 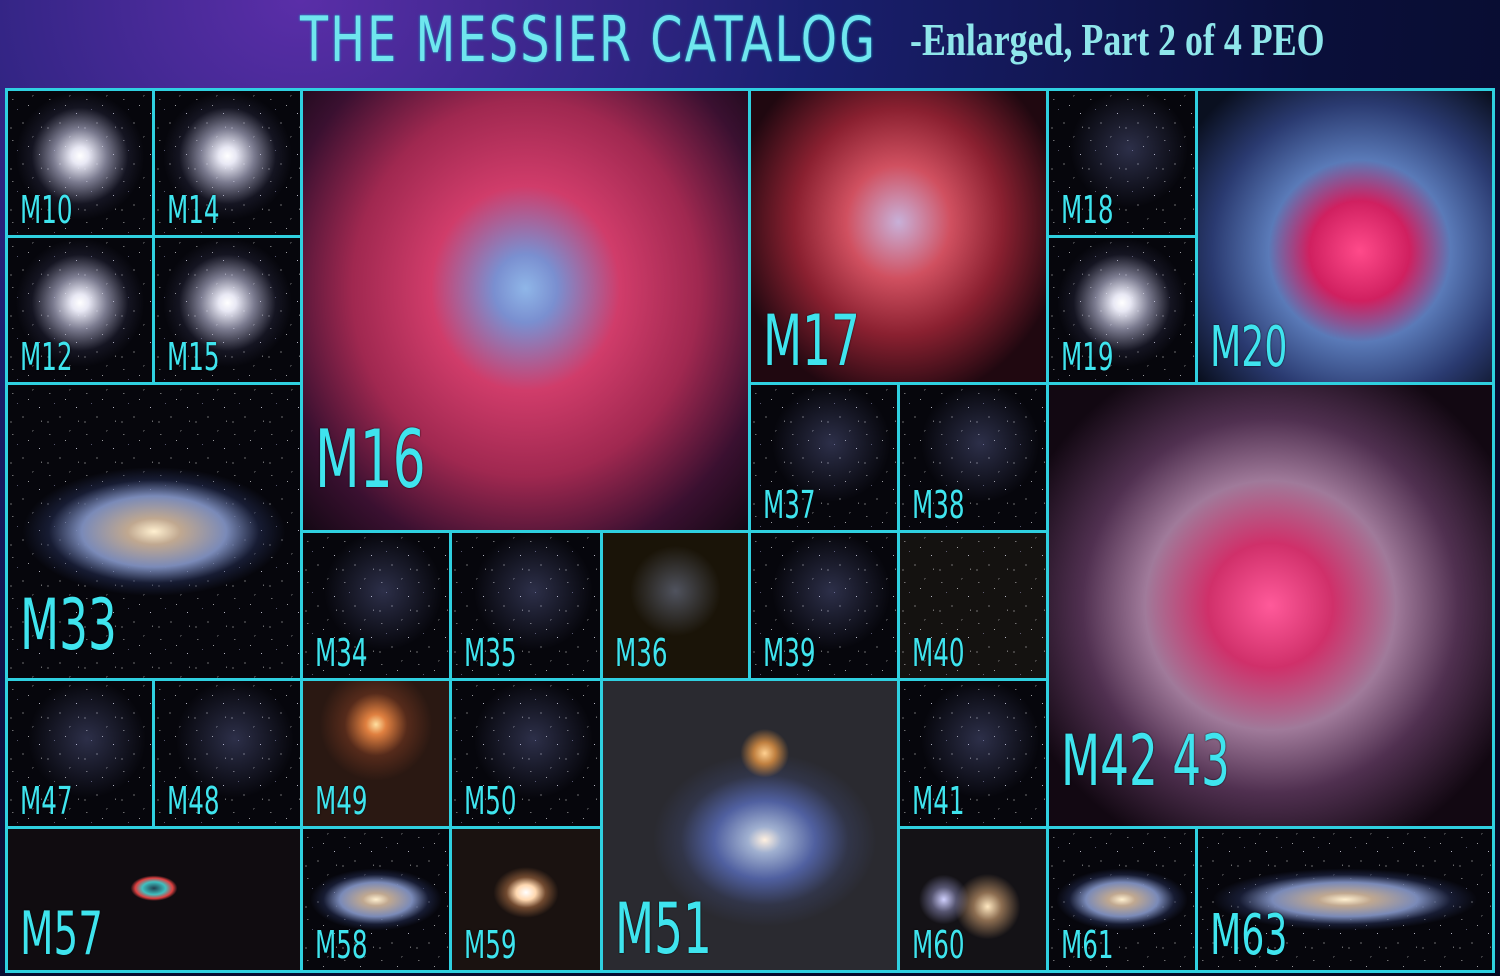 What do you see at coordinates (1117, 39) in the screenshot?
I see `poster-subtitle: -Enlarged, Part 2 of 4 PEO` at bounding box center [1117, 39].